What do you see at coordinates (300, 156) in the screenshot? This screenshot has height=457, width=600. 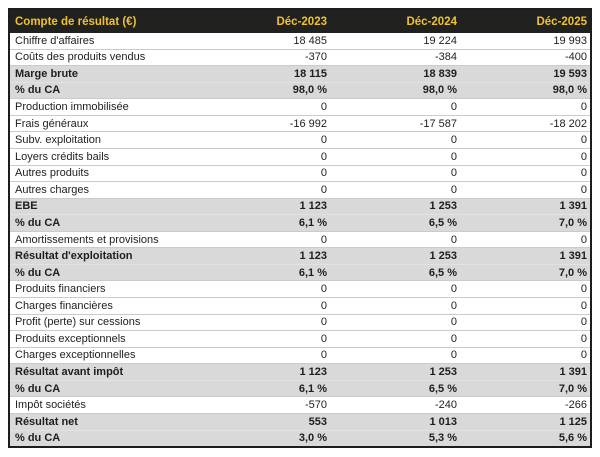 I see `table-row: Loyers crédits bails 0 0 0` at bounding box center [300, 156].